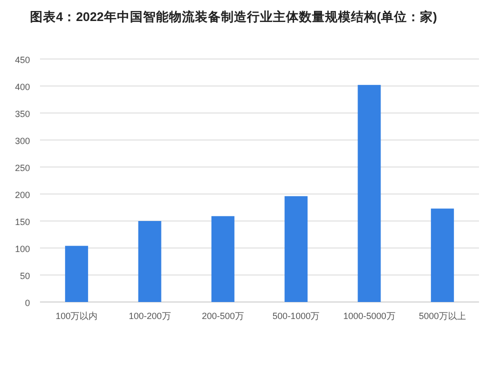 This screenshot has width=499, height=372. Describe the element at coordinates (22, 87) in the screenshot. I see `y-tick-label: 400` at that location.